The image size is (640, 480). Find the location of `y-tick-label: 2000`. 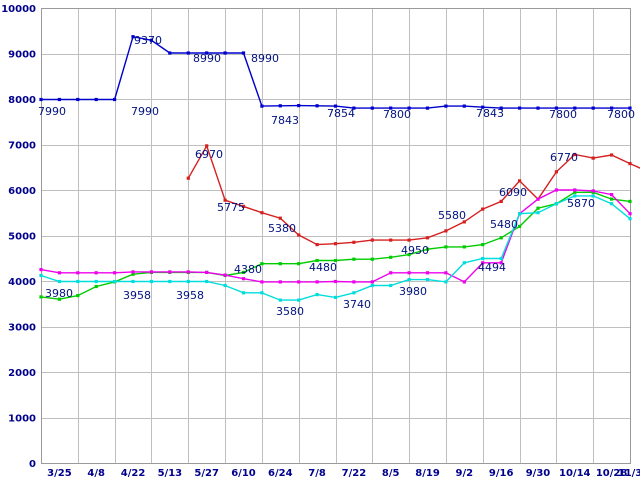

y-tick-label: 2000 is located at coordinates (22, 373).